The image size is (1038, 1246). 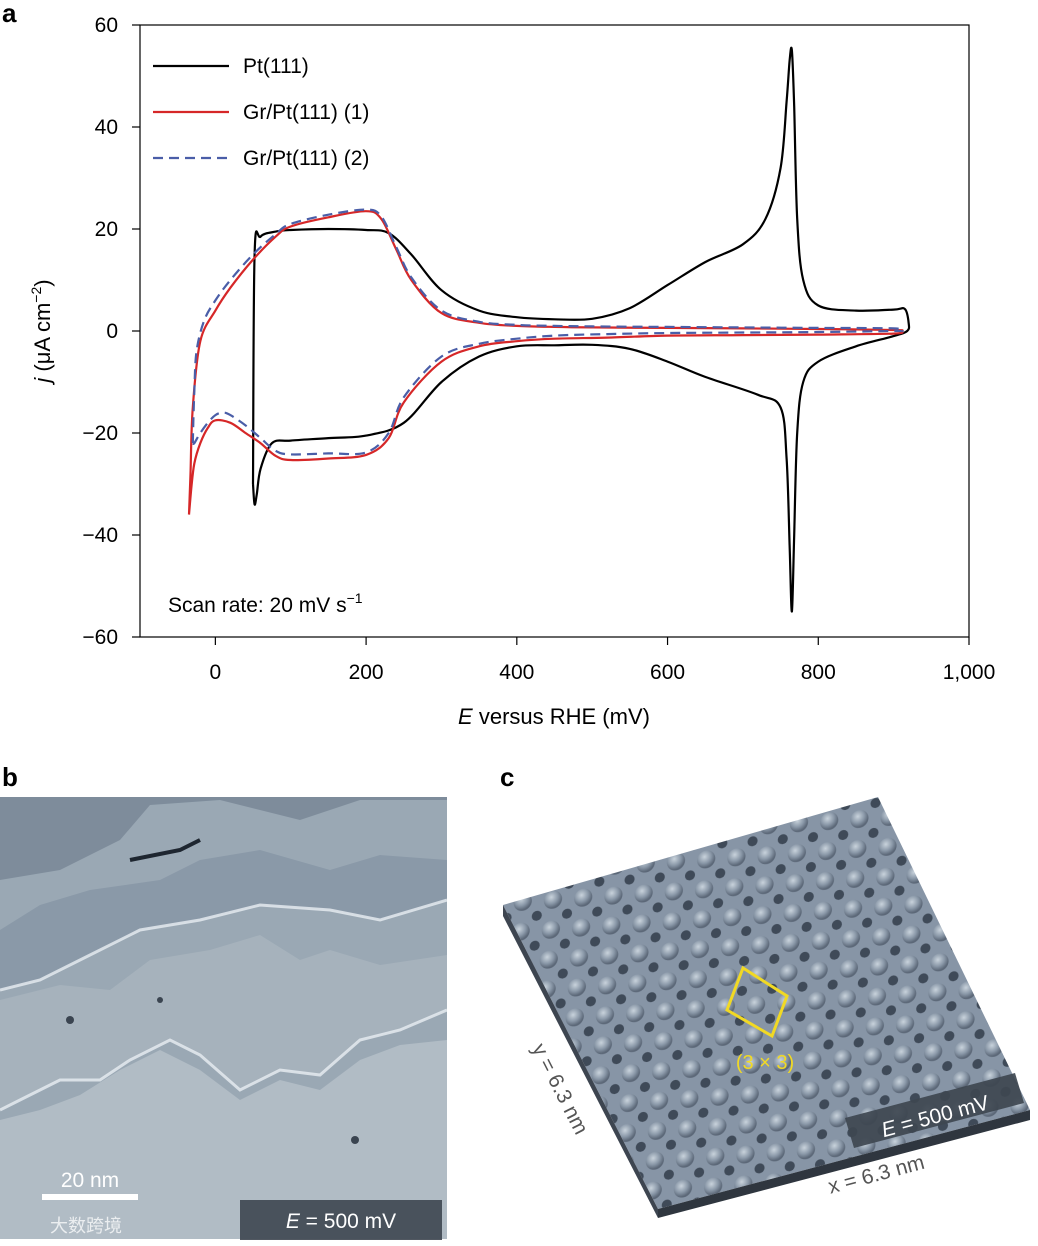 I want to click on y-tick-label: 60, so click(x=106, y=25).